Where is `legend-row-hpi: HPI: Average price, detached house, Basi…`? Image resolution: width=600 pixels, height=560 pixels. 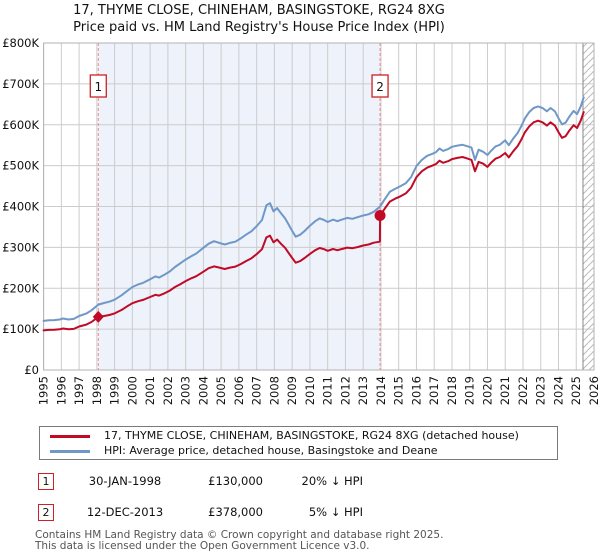 legend-row-hpi: HPI: Average price, detached house, Basi… is located at coordinates (298, 452).